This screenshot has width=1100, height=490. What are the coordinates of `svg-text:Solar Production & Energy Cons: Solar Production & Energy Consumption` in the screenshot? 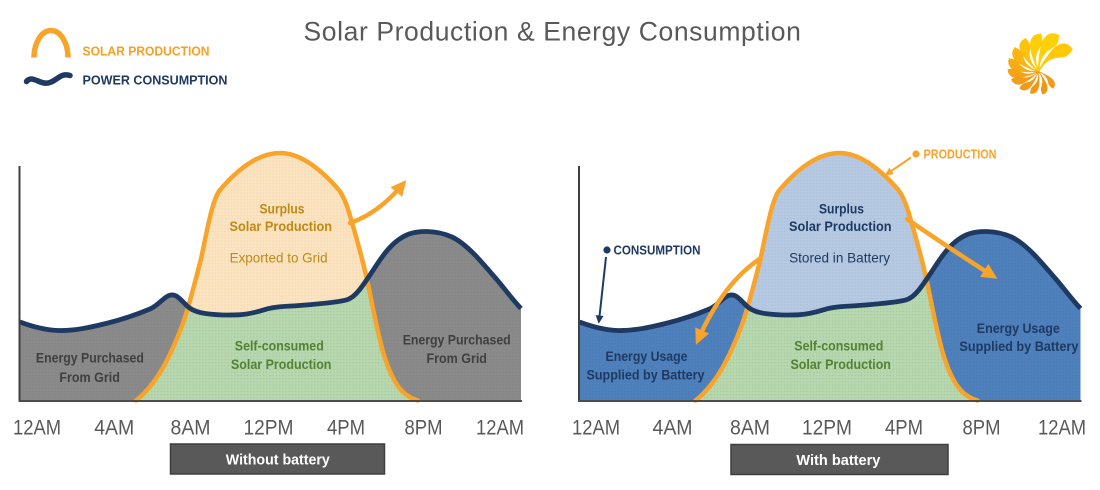 It's located at (553, 32).